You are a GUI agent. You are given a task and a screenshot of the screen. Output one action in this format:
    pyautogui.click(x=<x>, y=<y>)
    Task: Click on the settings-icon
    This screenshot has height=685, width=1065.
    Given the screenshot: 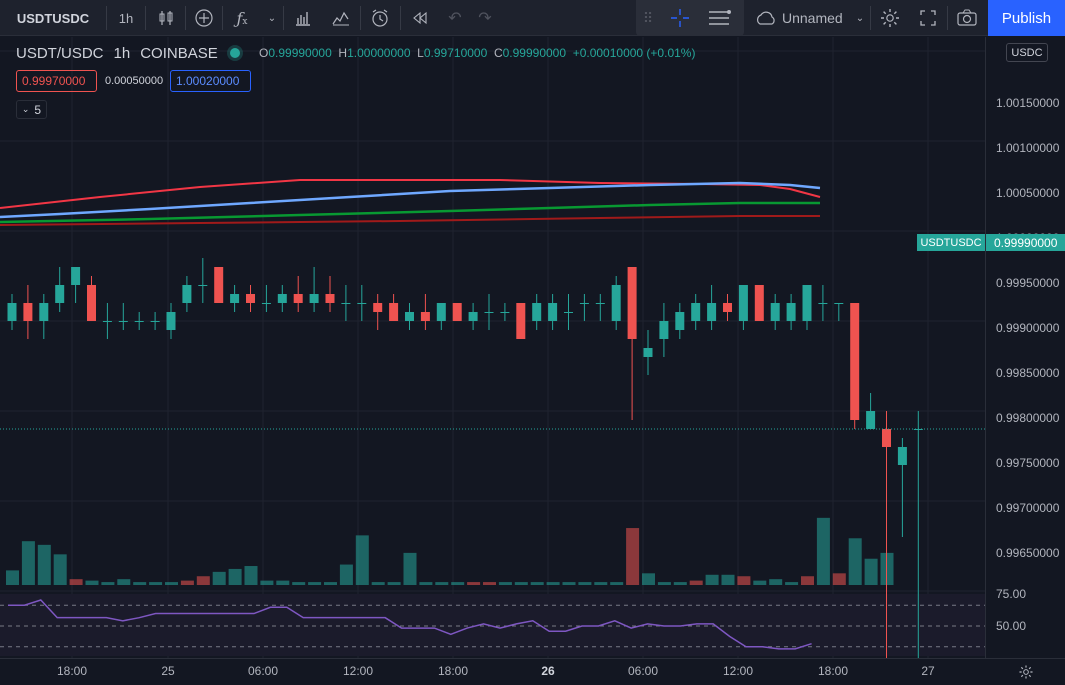 What is the action you would take?
    pyautogui.click(x=890, y=18)
    